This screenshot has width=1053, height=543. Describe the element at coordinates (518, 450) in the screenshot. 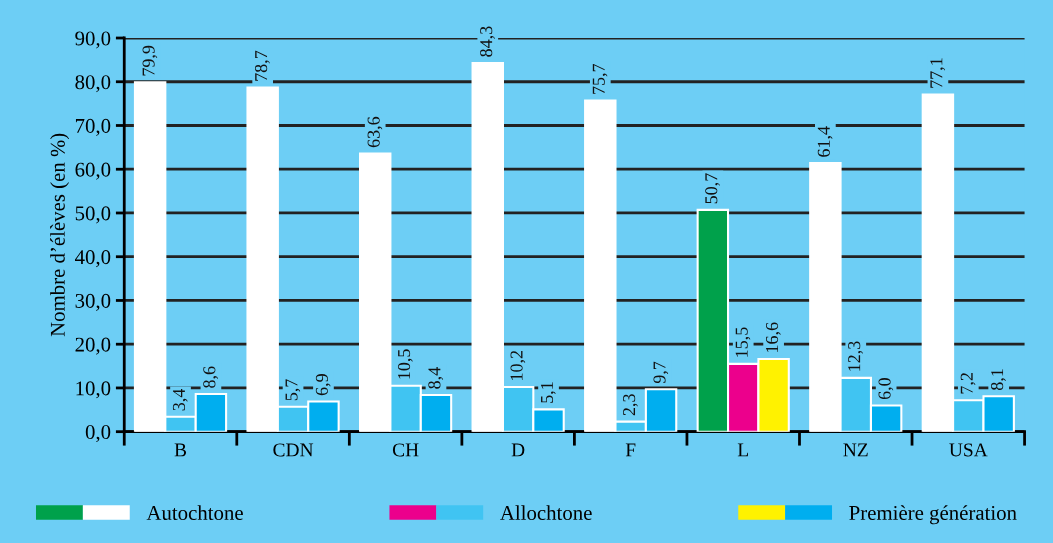

I see `x-tick-label: D` at that location.